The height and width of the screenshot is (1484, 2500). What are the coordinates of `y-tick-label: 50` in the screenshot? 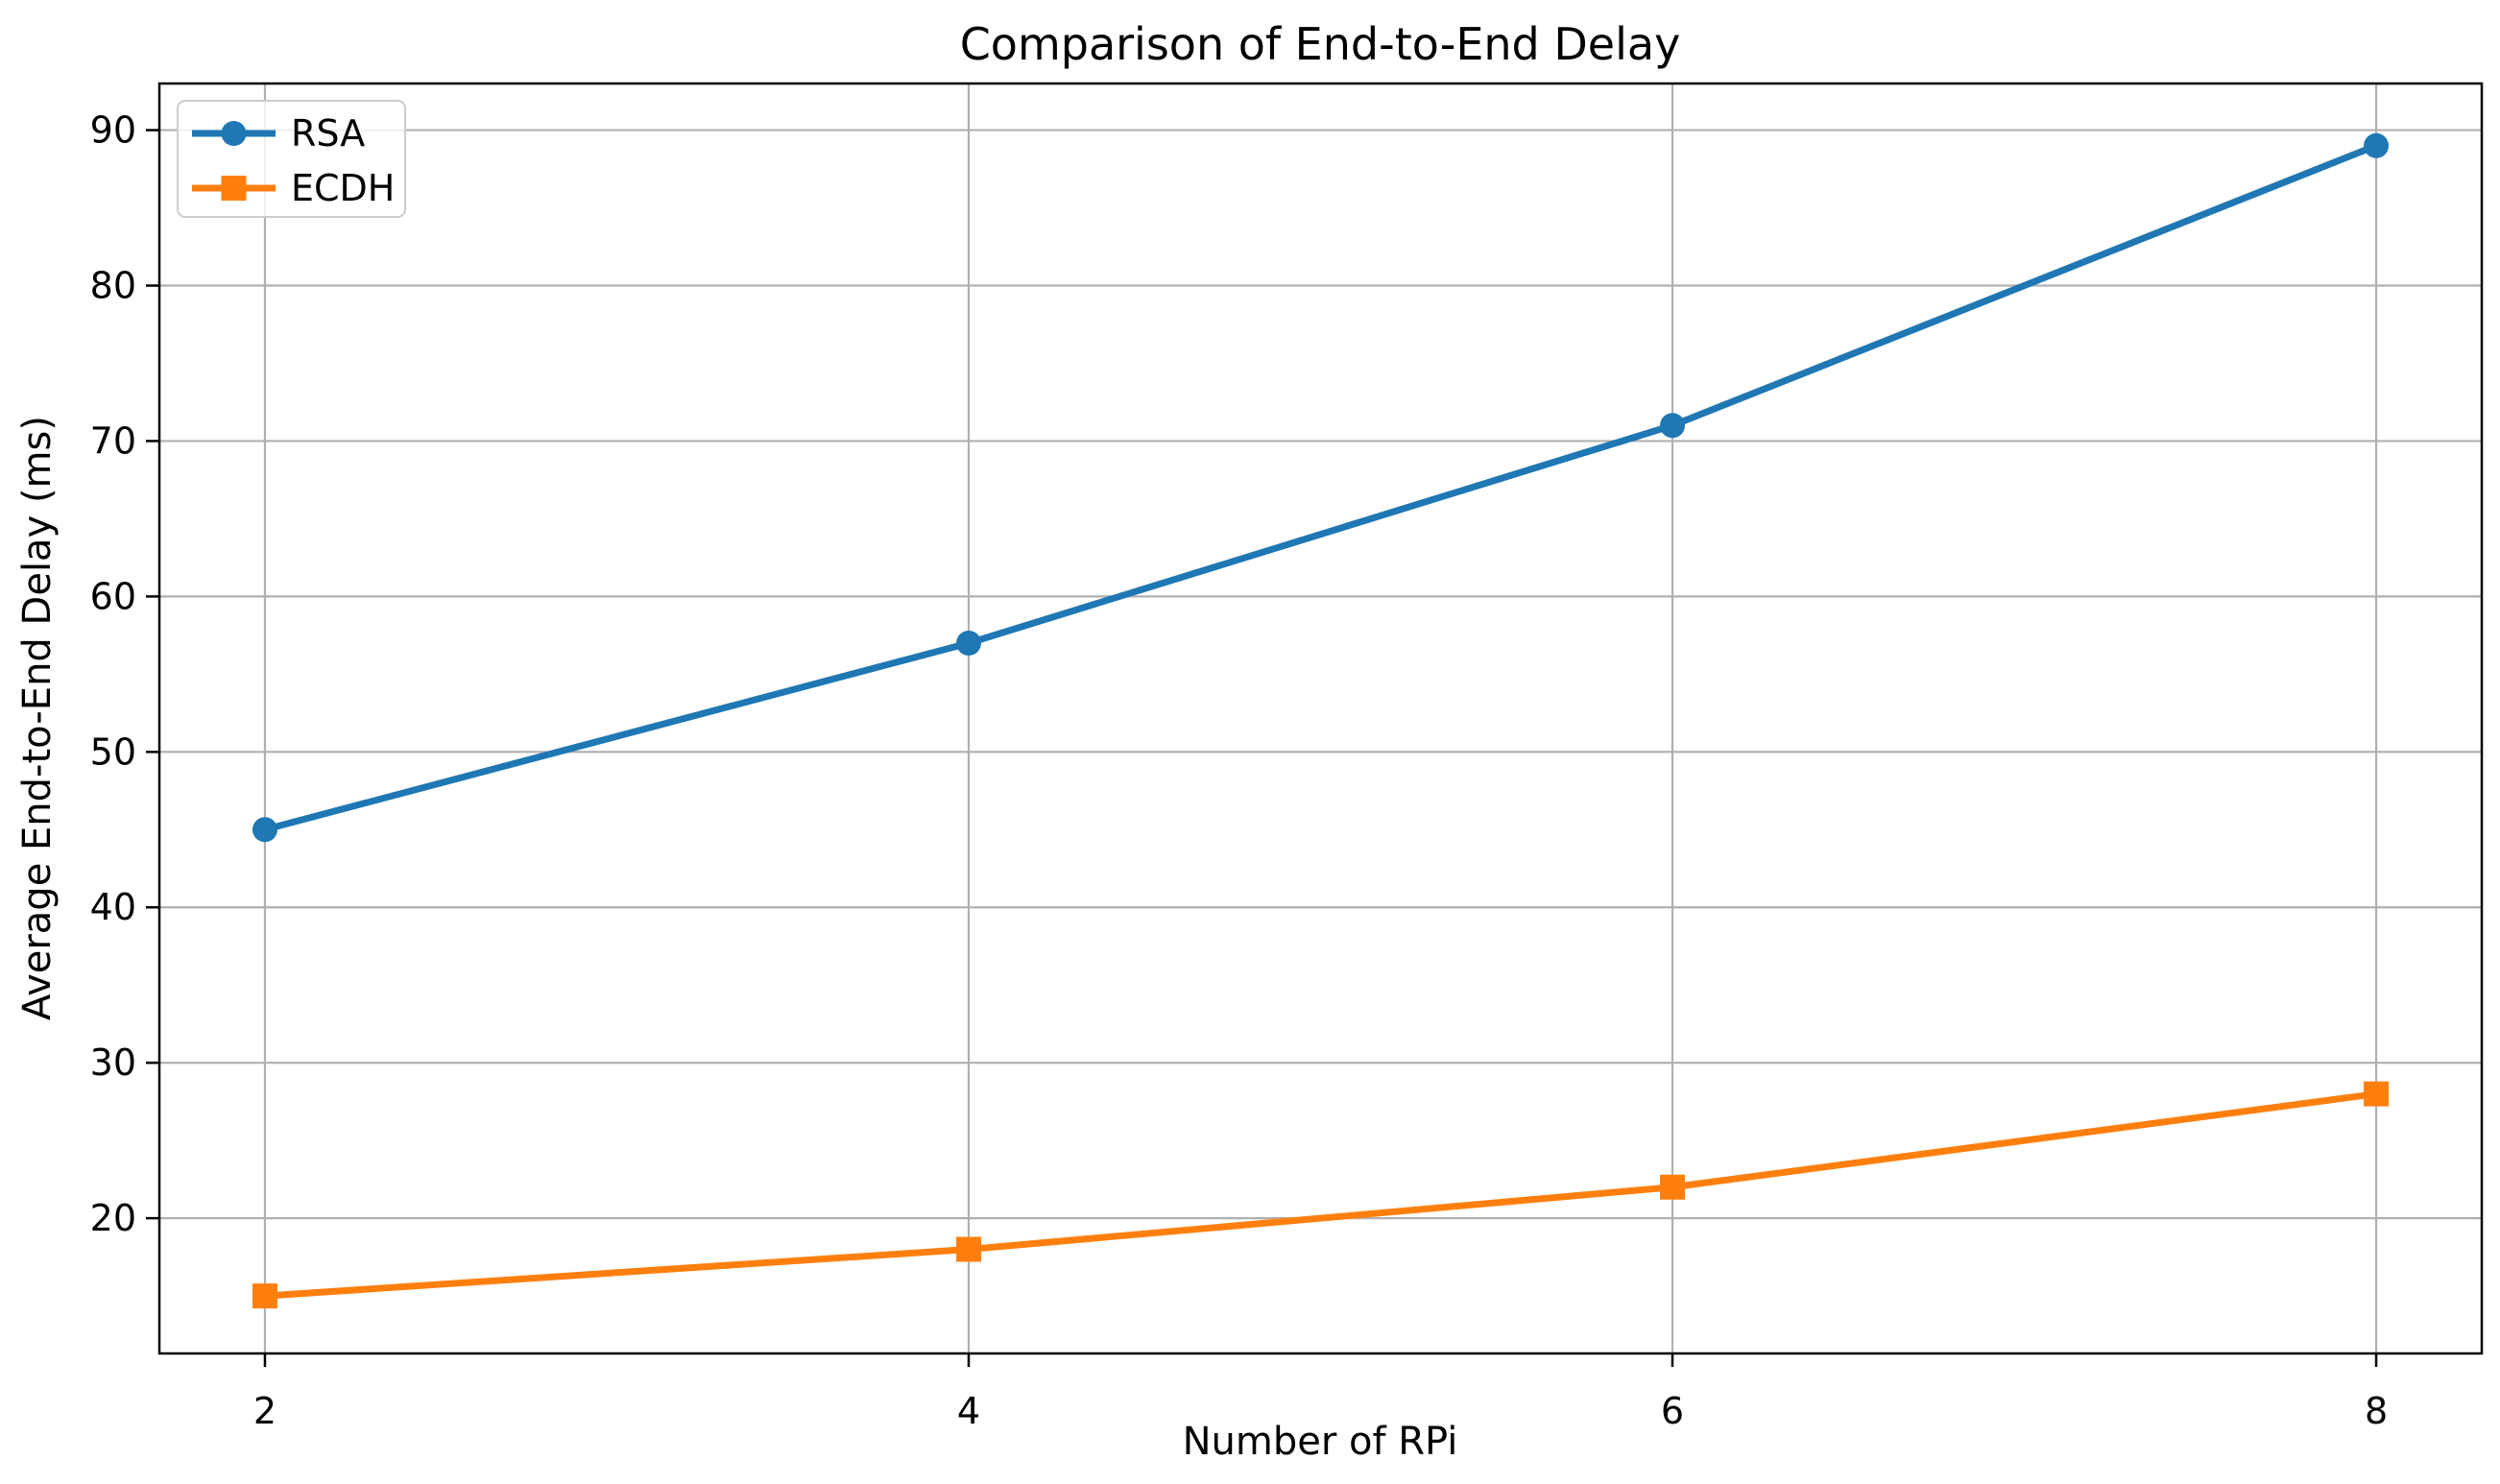 It's located at (113, 751).